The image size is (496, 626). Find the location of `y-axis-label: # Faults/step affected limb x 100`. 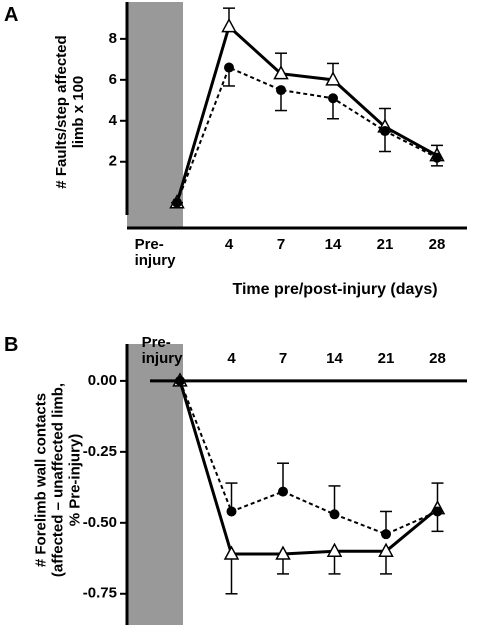

y-axis-label: # Faults/step affected limb x 100 is located at coordinates (70, 112).